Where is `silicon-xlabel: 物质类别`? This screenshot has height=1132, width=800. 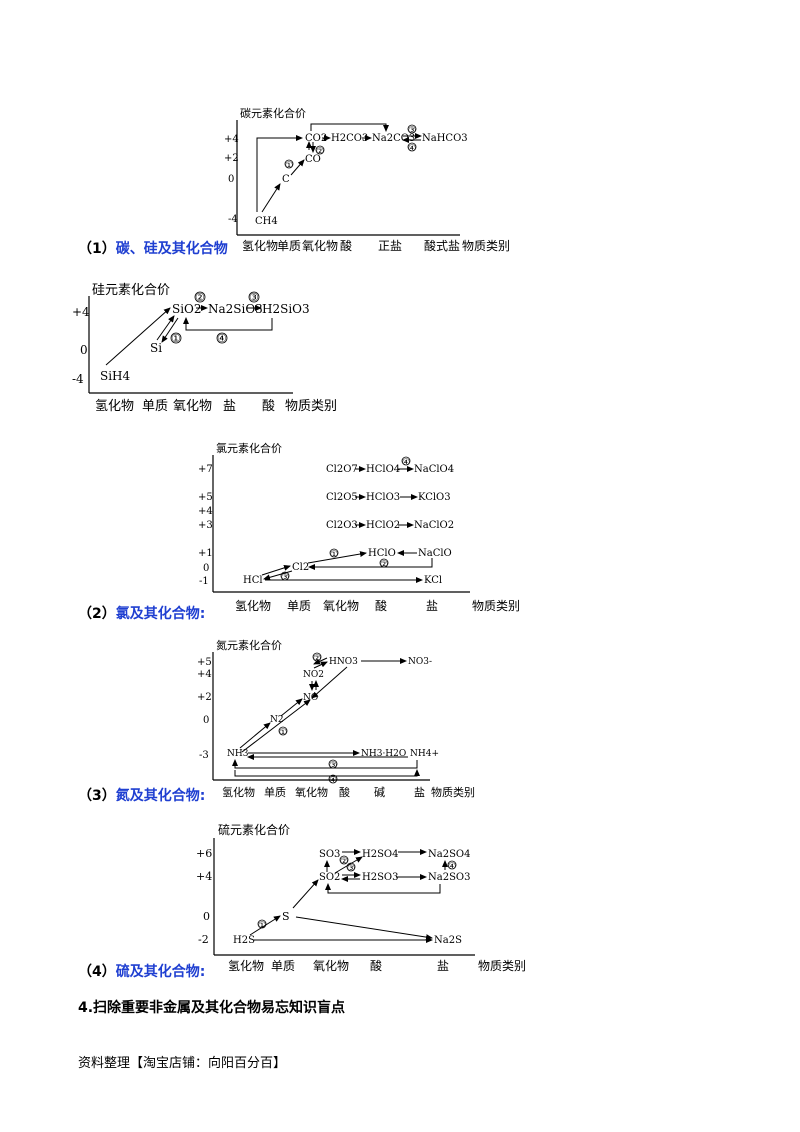 silicon-xlabel: 物质类别 is located at coordinates (311, 406).